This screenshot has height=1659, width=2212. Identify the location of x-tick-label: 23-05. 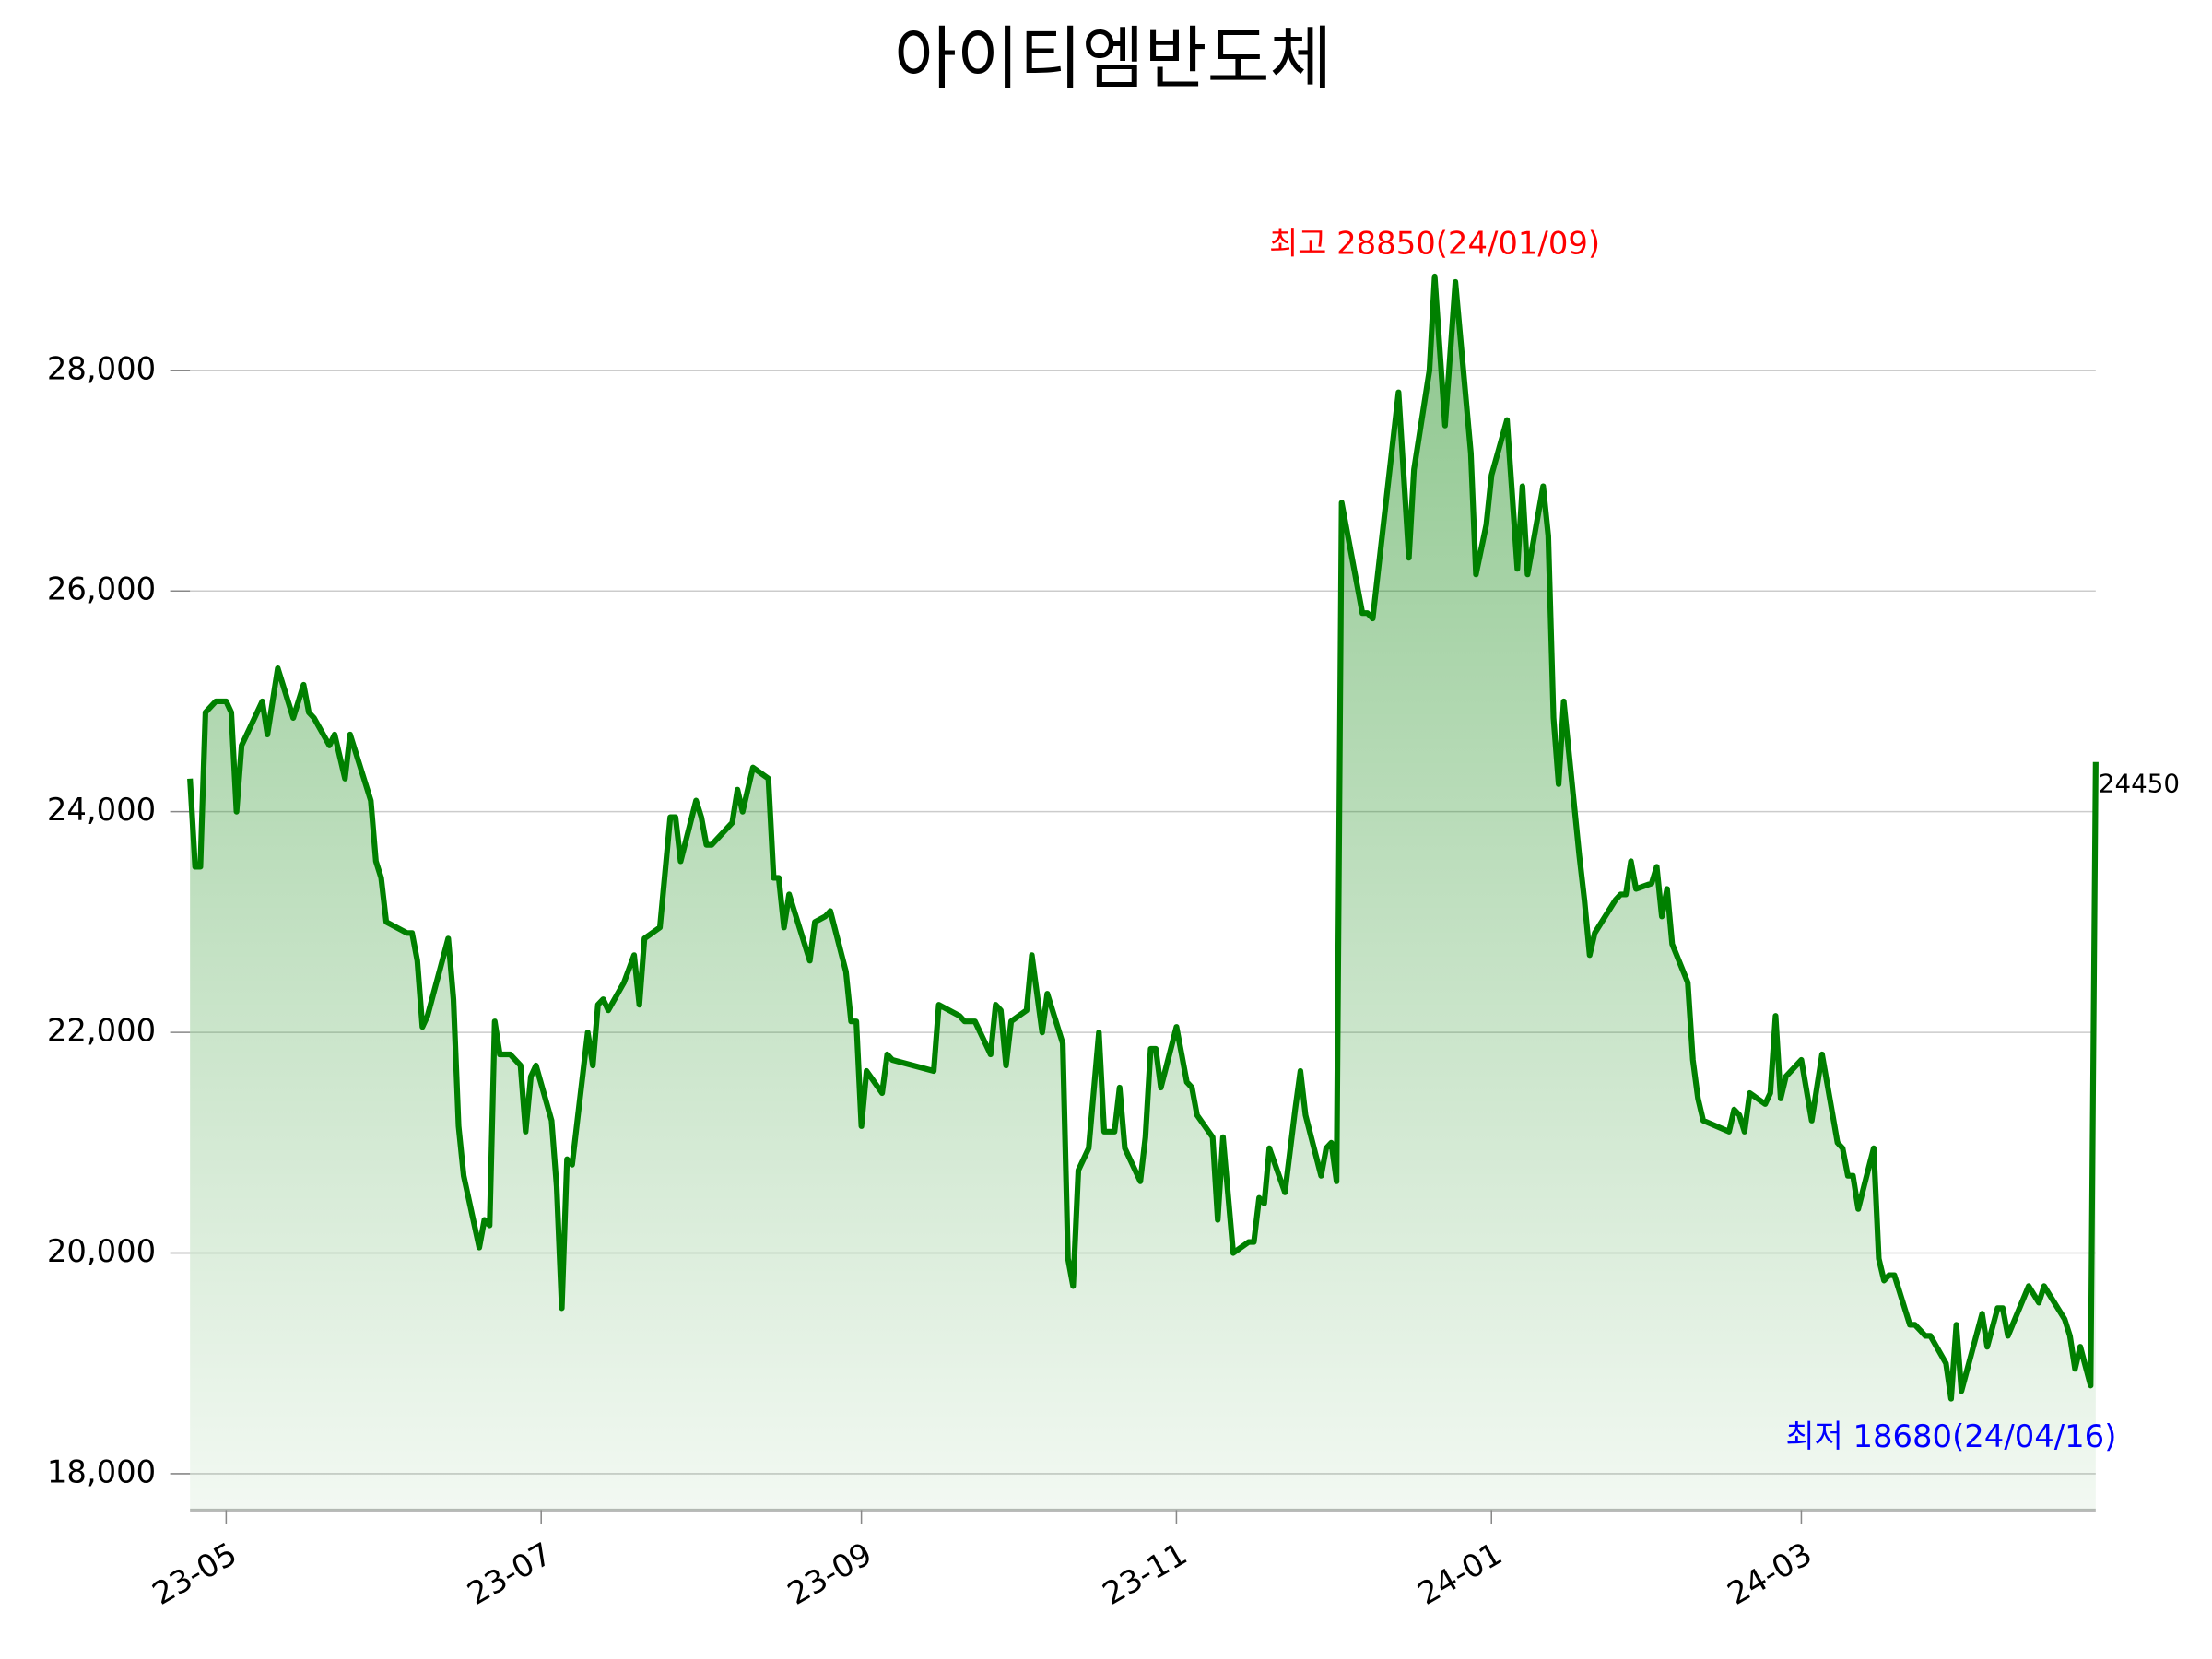
(195, 1573).